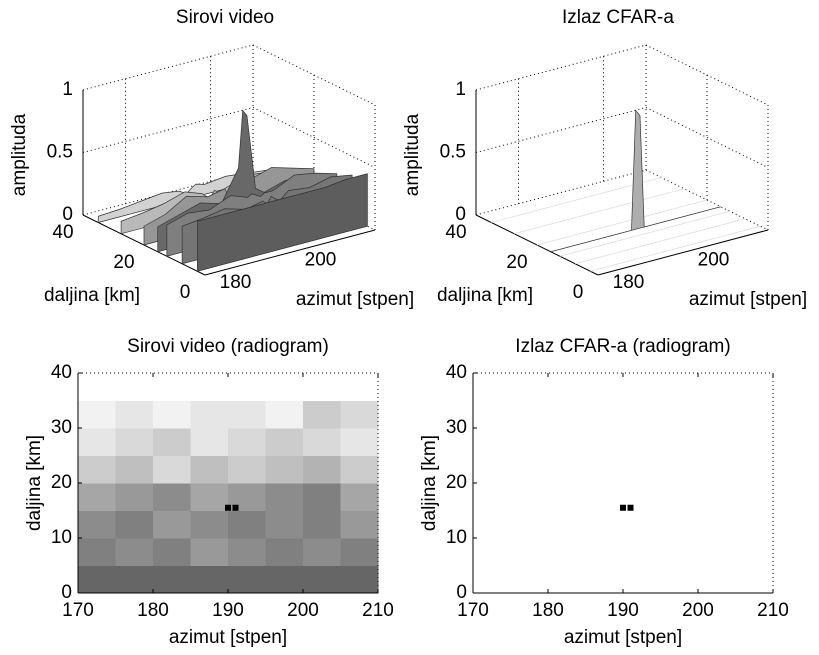 This screenshot has height=655, width=819. I want to click on y-tick-label: 0, so click(185, 292).